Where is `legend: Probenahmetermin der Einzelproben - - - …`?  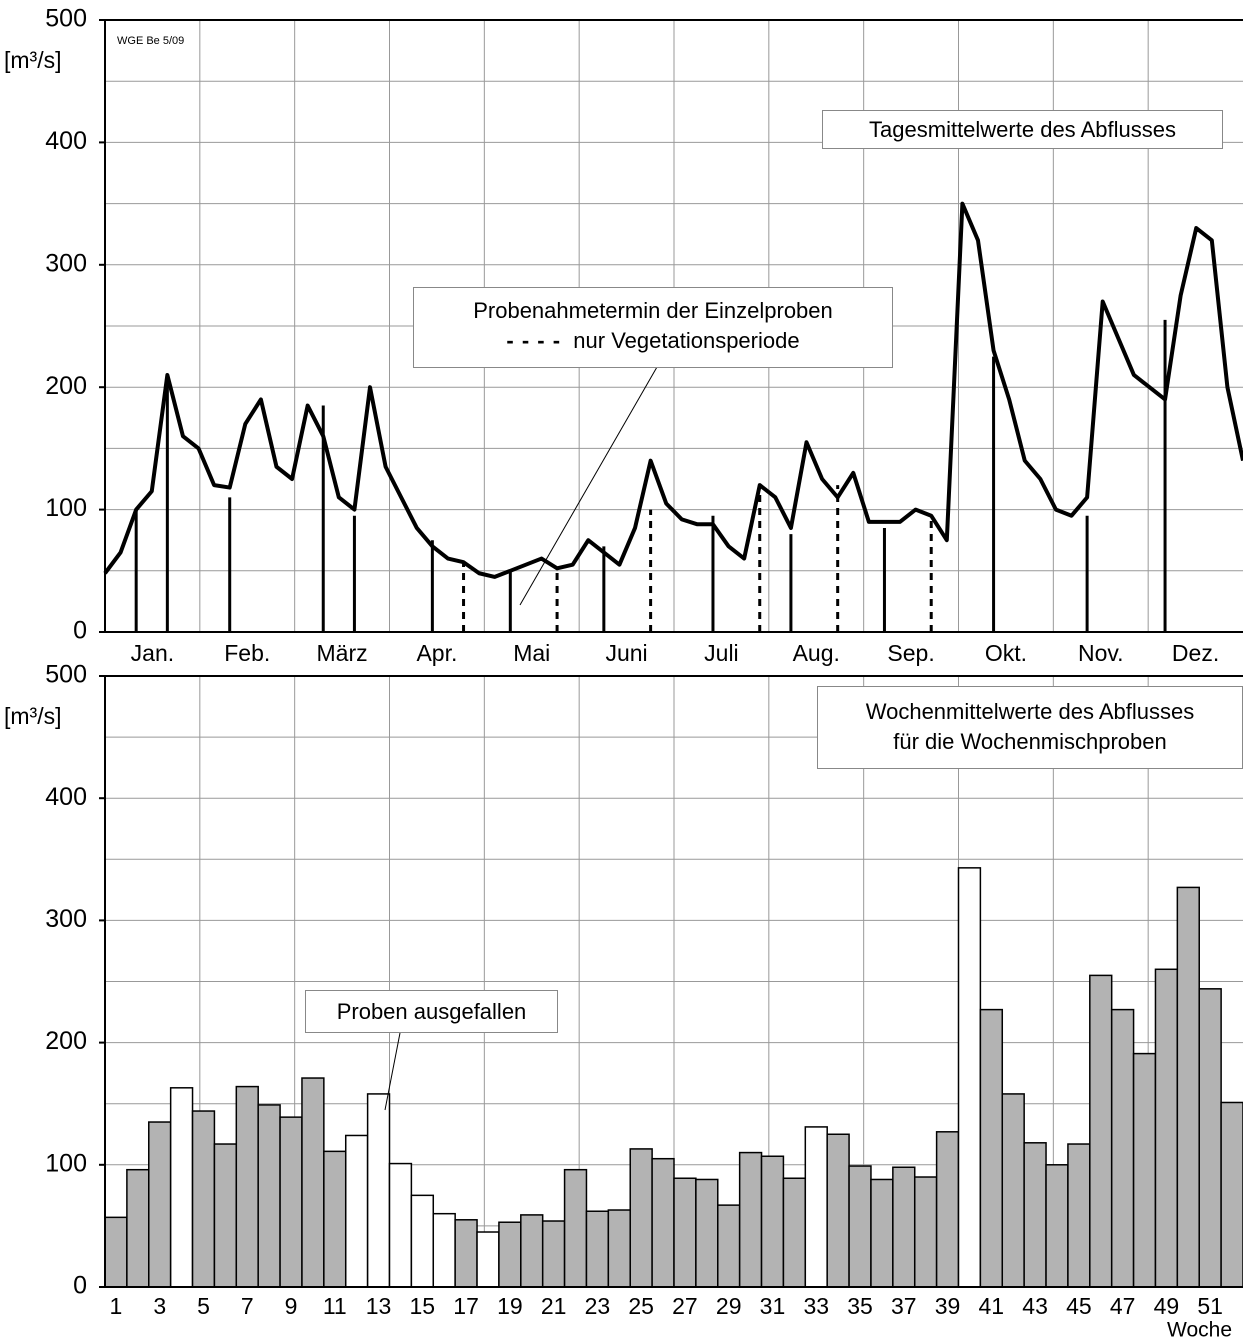 legend: Probenahmetermin der Einzelproben - - - … is located at coordinates (653, 327).